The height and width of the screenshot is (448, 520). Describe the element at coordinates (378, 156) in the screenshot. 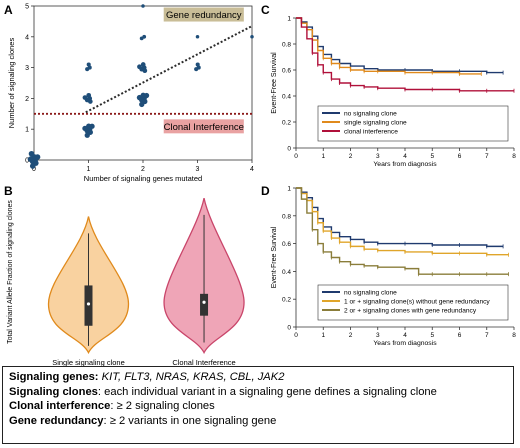

I see `panel-c-x-tick-label: 3` at that location.